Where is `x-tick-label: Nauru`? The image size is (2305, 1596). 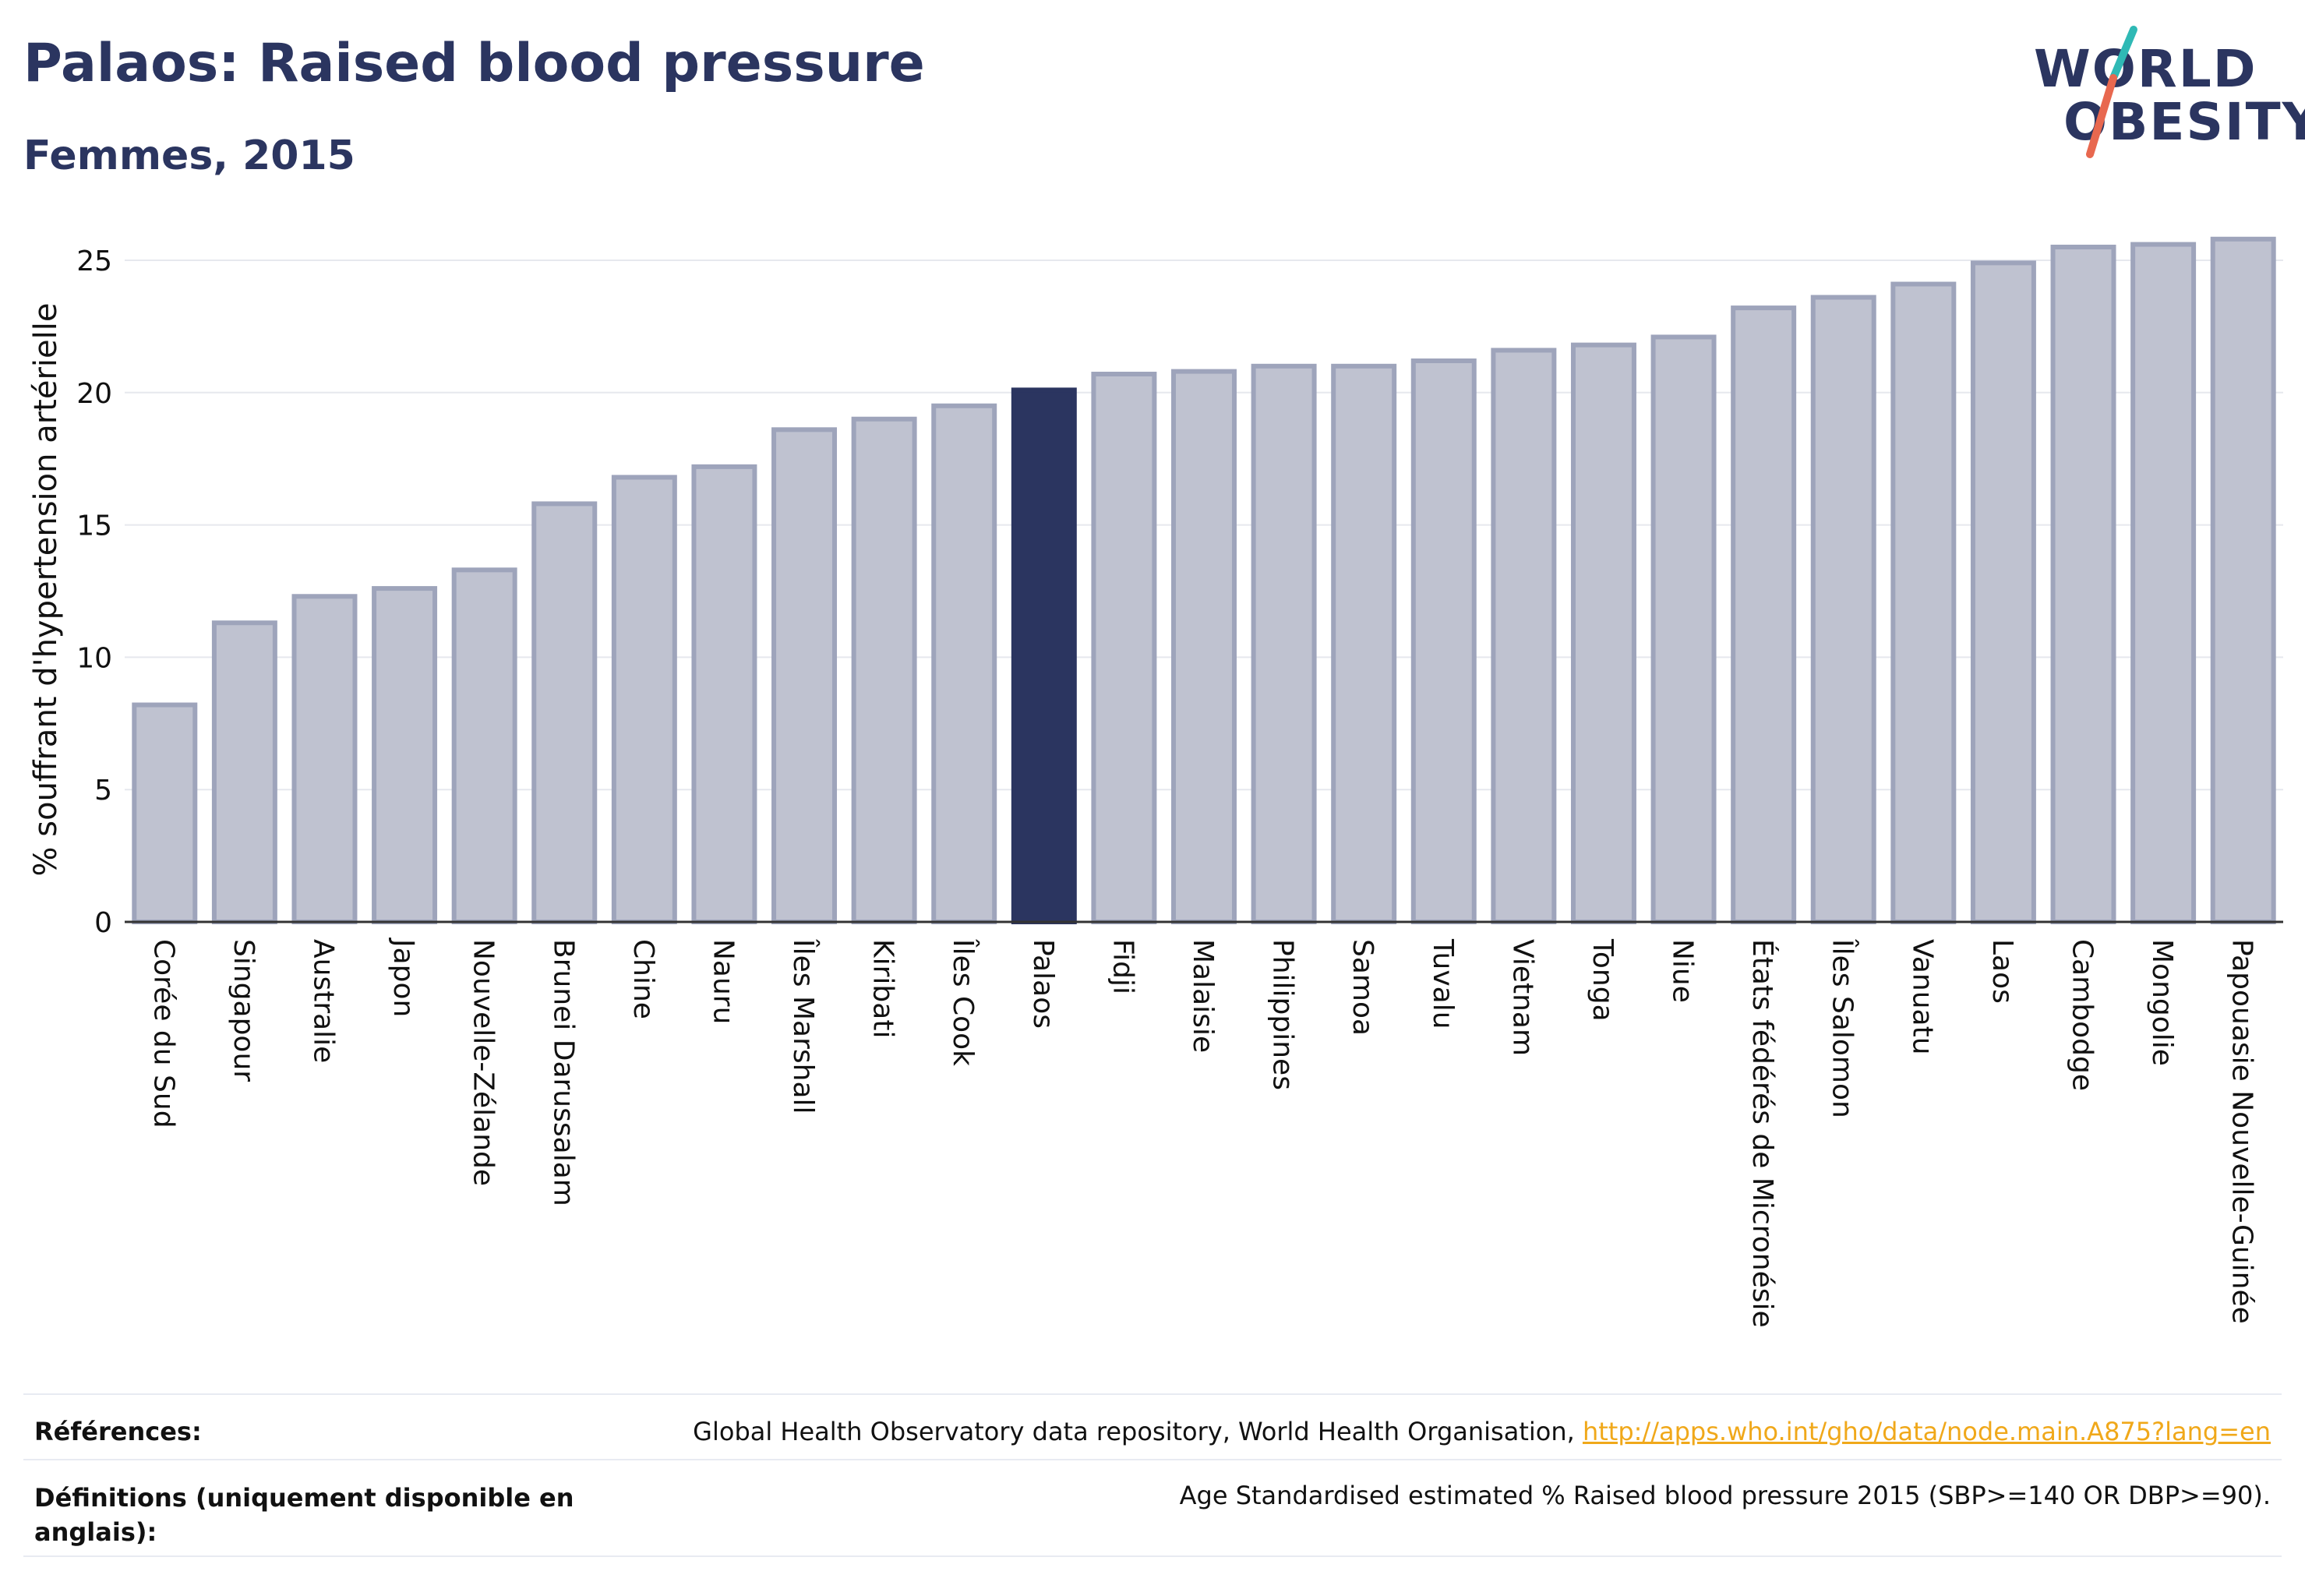
x-tick-label: Nauru is located at coordinates (723, 981).